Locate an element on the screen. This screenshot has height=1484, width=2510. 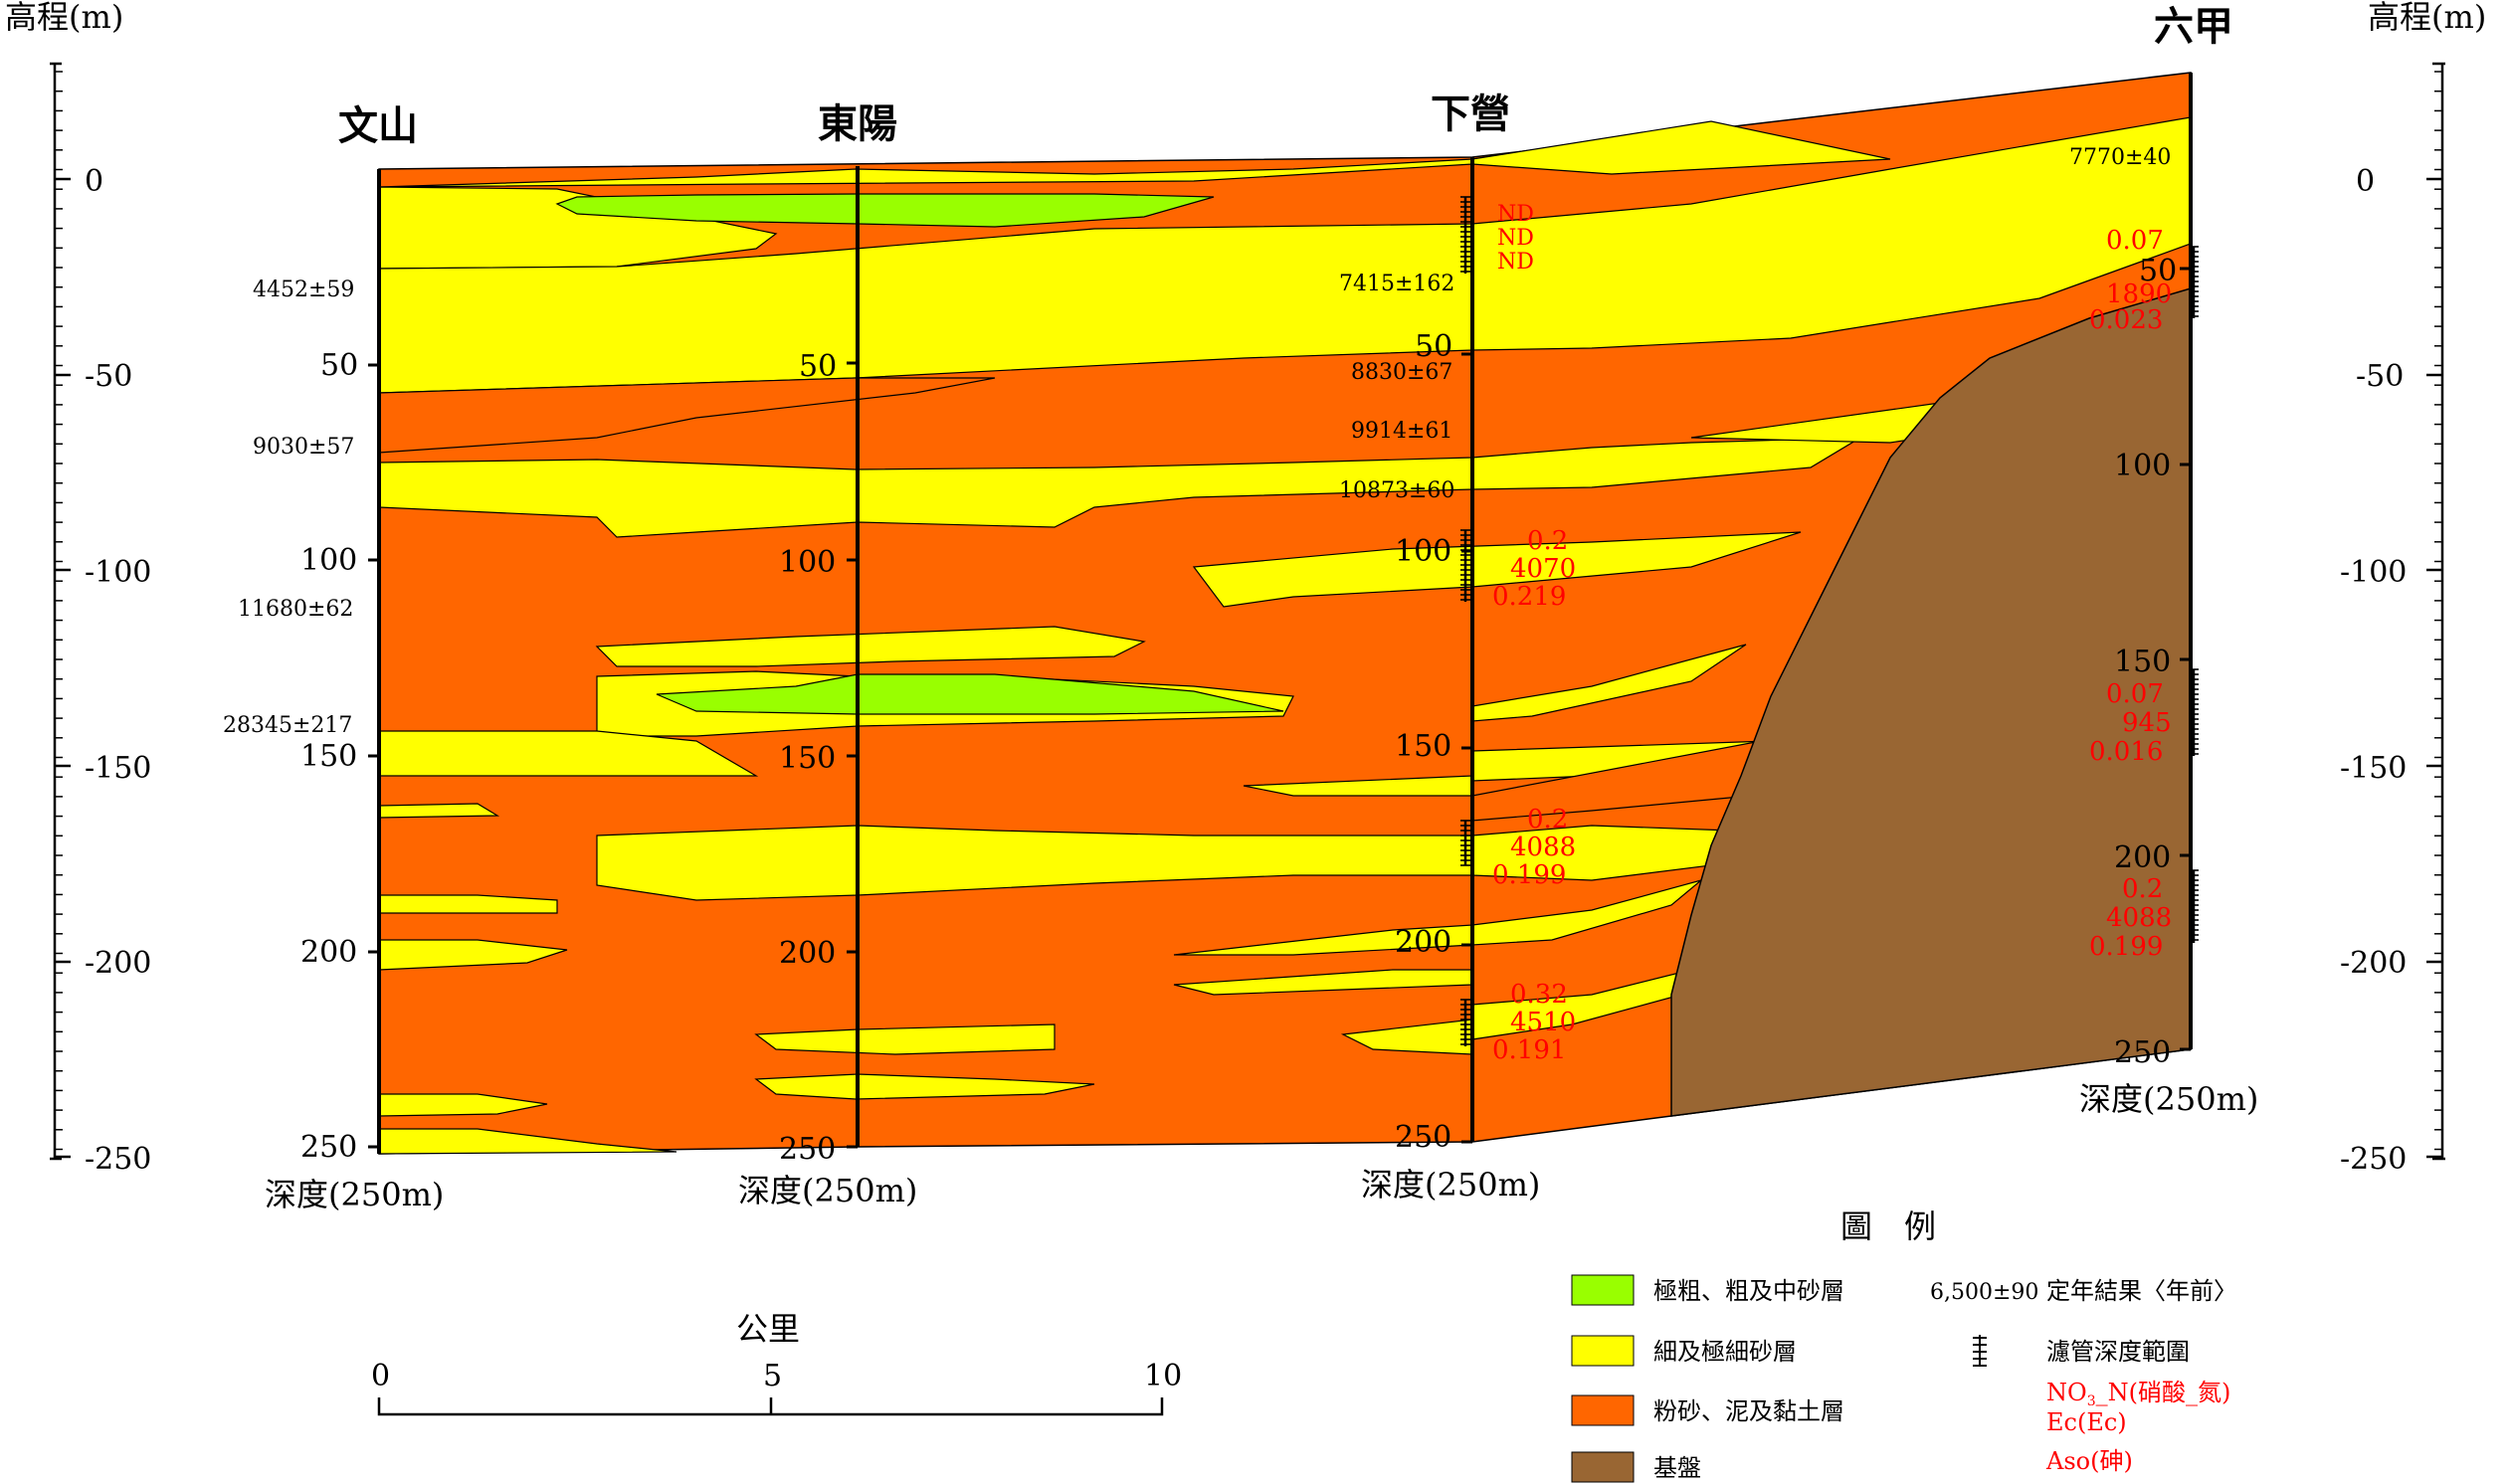
well-dongyang: 東陽 50 100 150 200 250 深度(250m) is located at coordinates (827, 655).